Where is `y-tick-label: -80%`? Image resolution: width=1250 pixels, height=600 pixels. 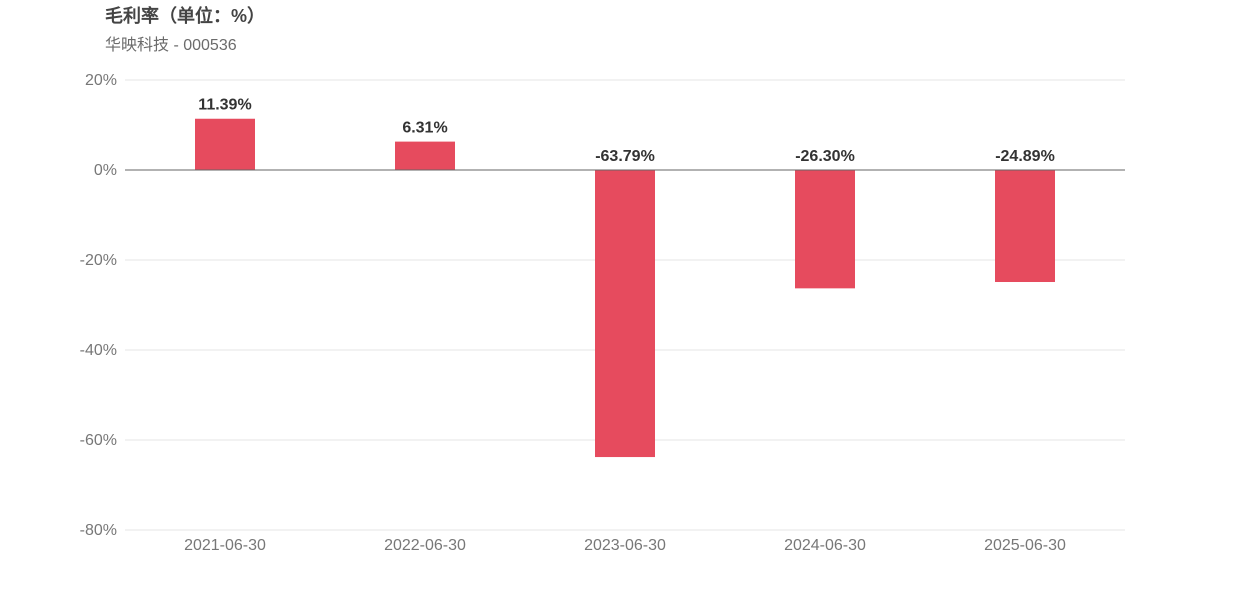 y-tick-label: -80% is located at coordinates (98, 530).